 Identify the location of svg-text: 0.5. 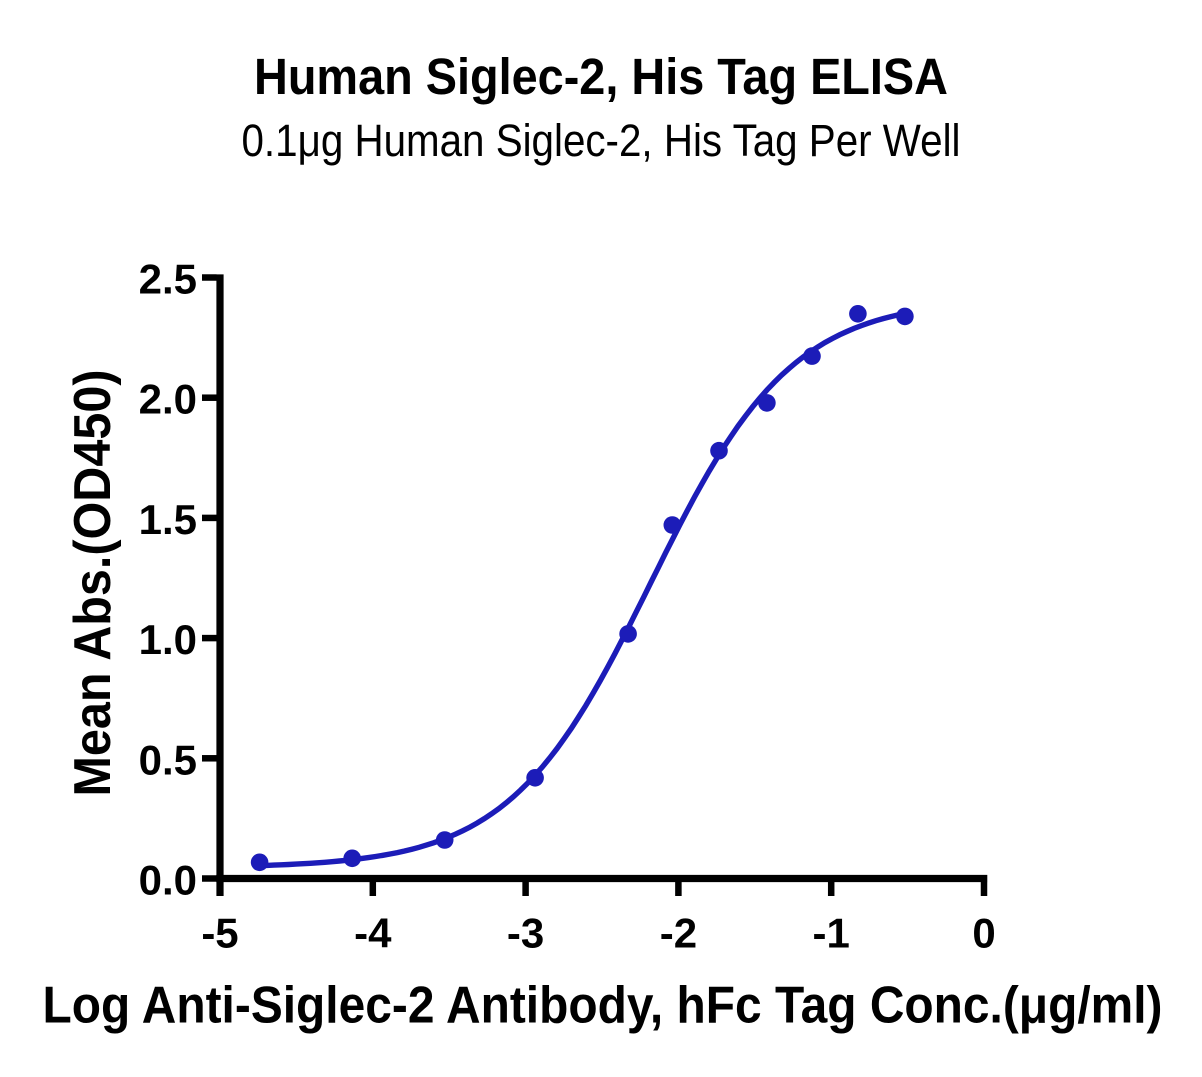
(168, 759).